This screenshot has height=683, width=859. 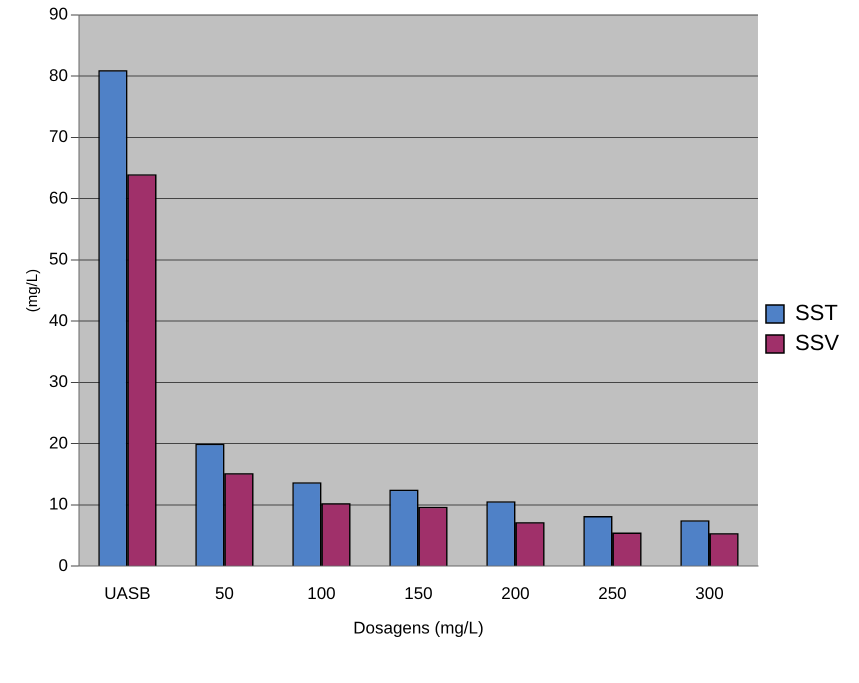 What do you see at coordinates (58, 75) in the screenshot?
I see `y-tick-label: 80` at bounding box center [58, 75].